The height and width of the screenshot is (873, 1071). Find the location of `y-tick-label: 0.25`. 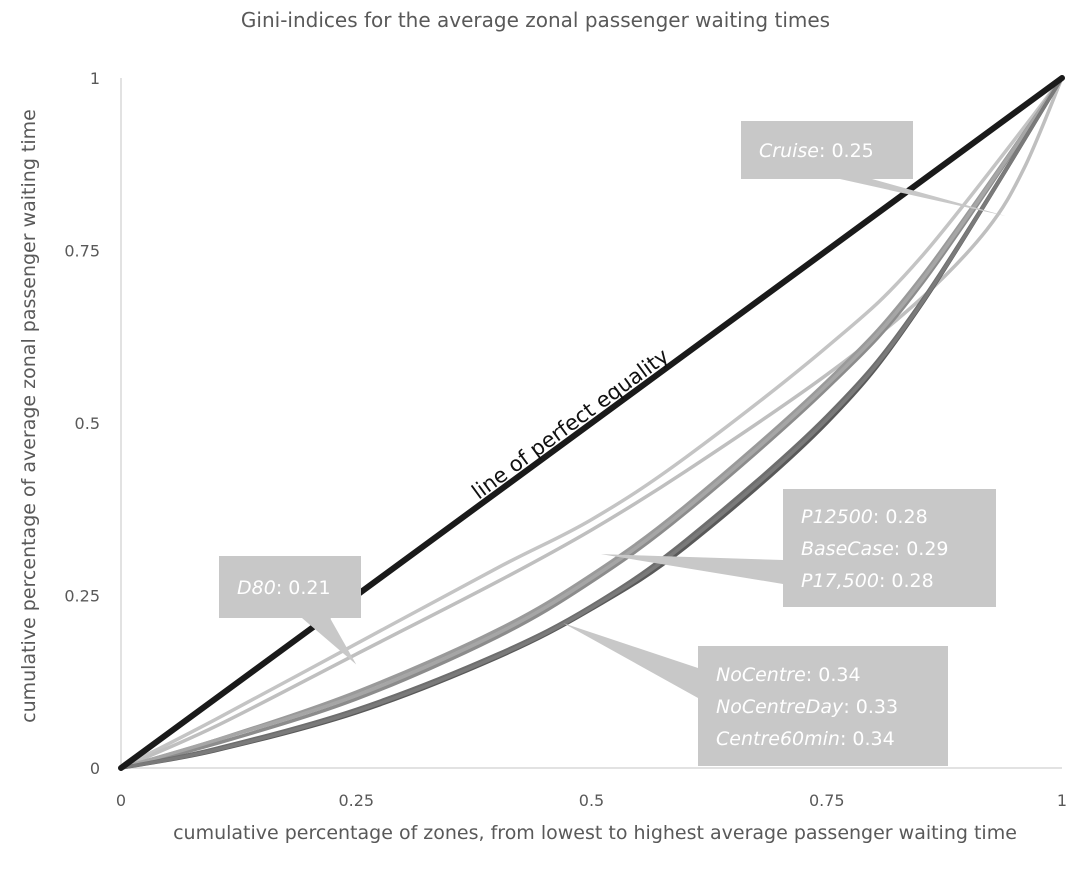

y-tick-label: 0.25 is located at coordinates (82, 596).